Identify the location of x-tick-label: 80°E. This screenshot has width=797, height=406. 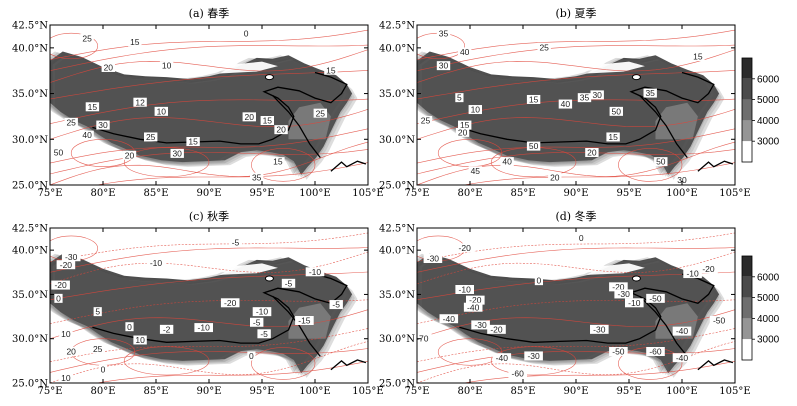
(102, 193).